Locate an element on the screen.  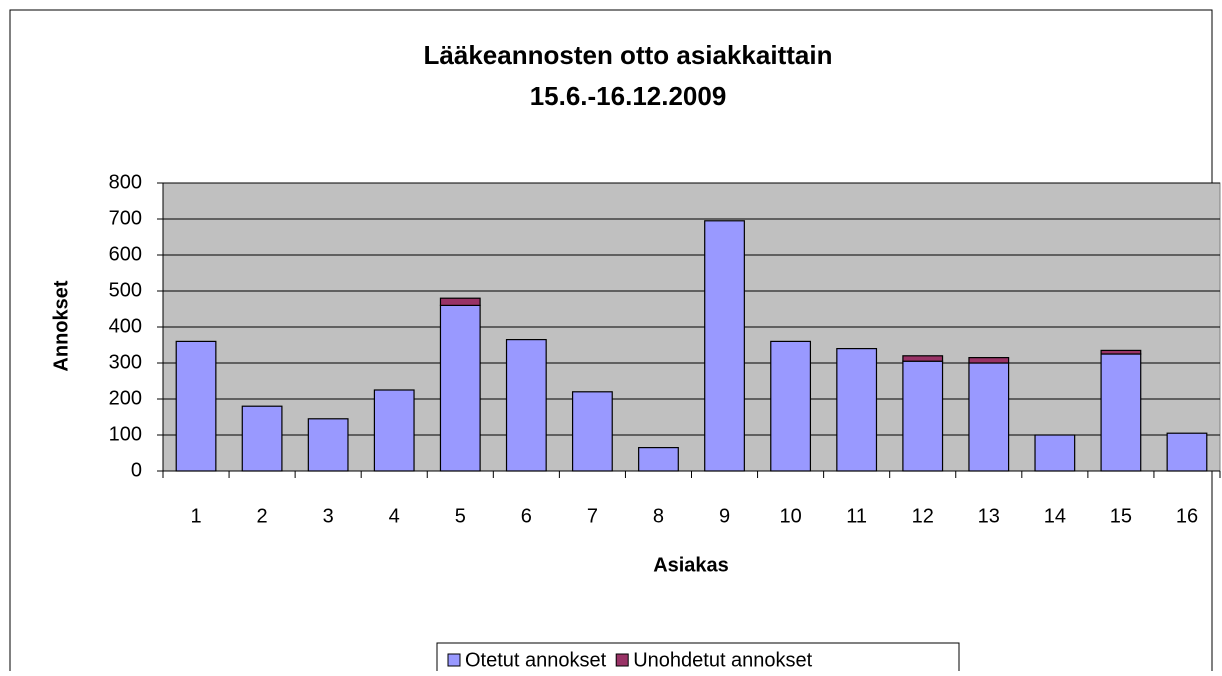
y-axis-label: Annokset is located at coordinates (61, 325).